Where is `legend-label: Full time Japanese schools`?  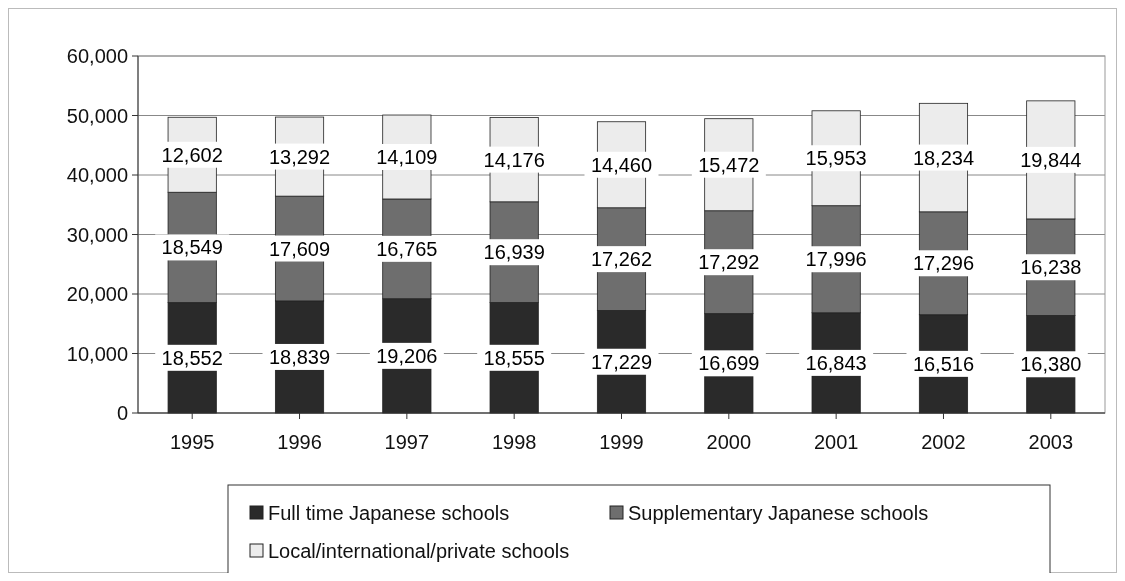
legend-label: Full time Japanese schools is located at coordinates (389, 513).